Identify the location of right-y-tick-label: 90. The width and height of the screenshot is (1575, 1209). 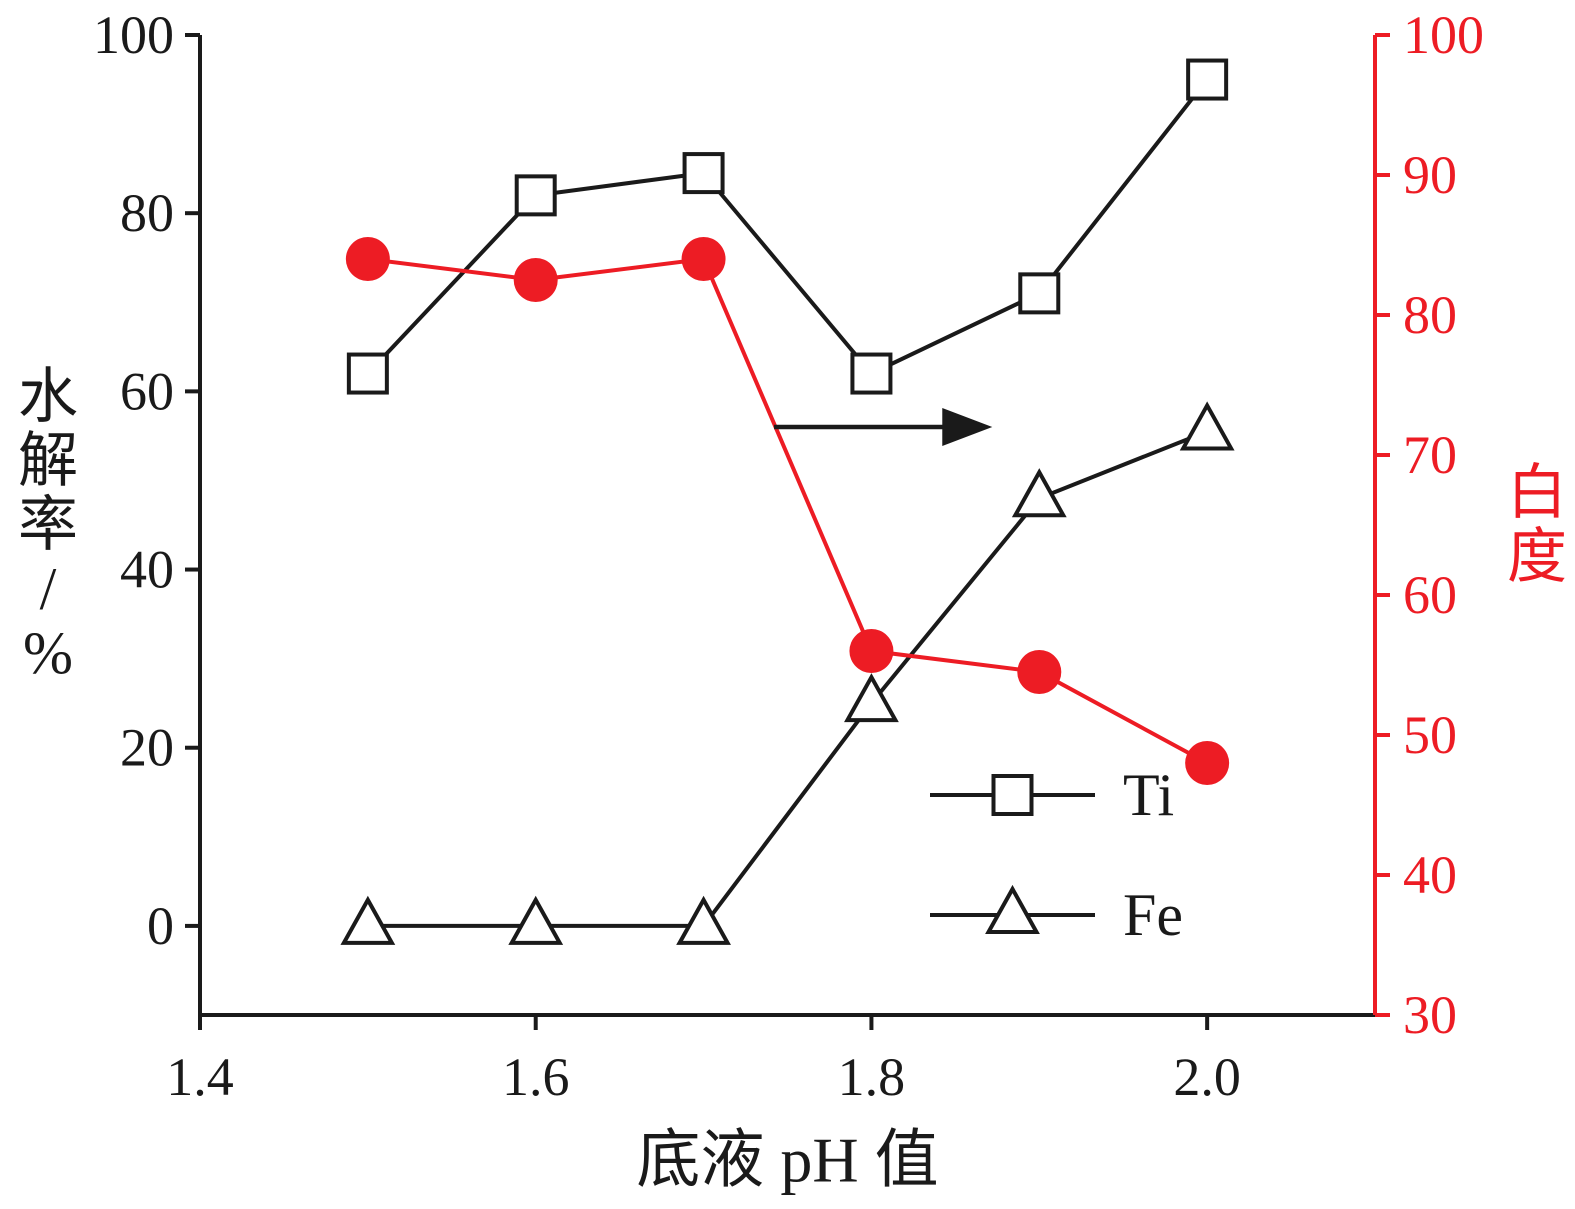
(1430, 175).